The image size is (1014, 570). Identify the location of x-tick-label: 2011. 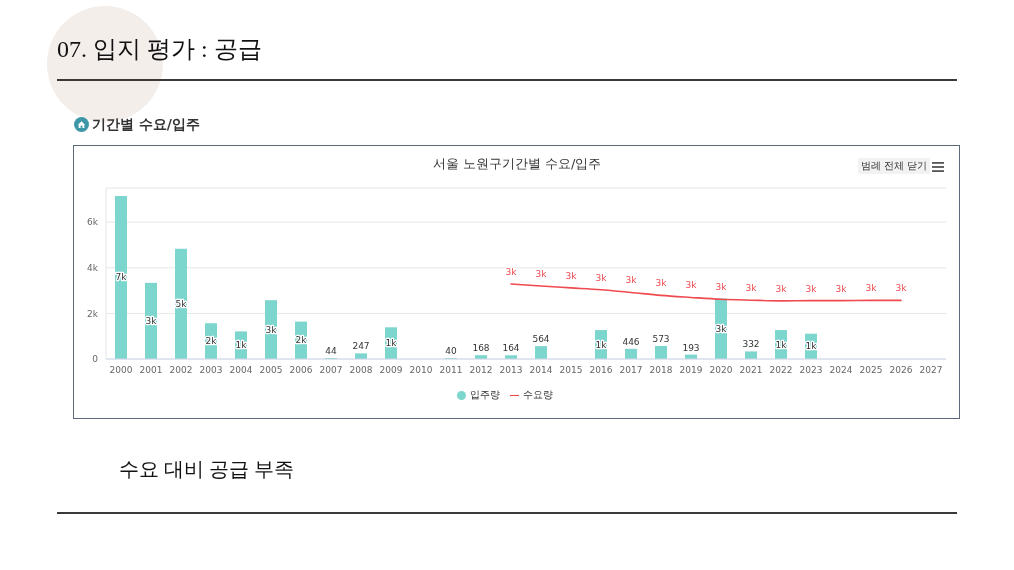
(451, 370).